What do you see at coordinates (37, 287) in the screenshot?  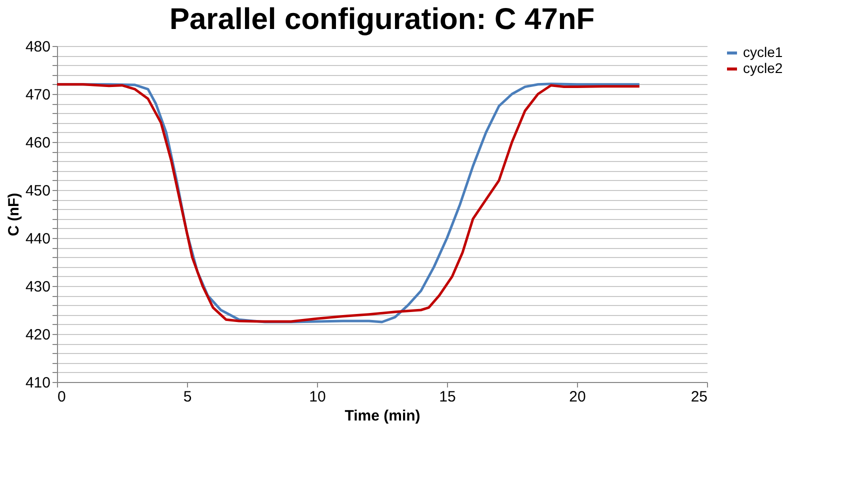 I see `y-tick-label: 430` at bounding box center [37, 287].